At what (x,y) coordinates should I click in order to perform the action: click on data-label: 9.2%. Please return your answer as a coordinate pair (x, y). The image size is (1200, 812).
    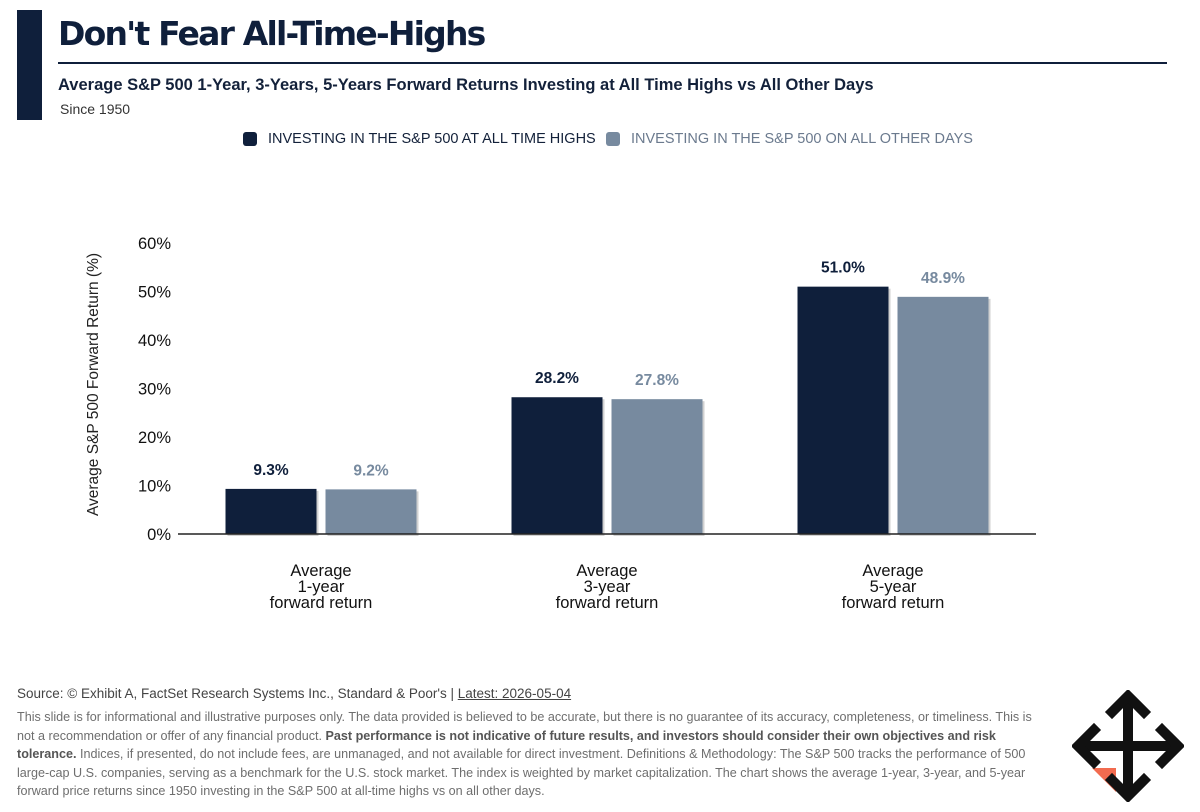
    Looking at the image, I should click on (371, 470).